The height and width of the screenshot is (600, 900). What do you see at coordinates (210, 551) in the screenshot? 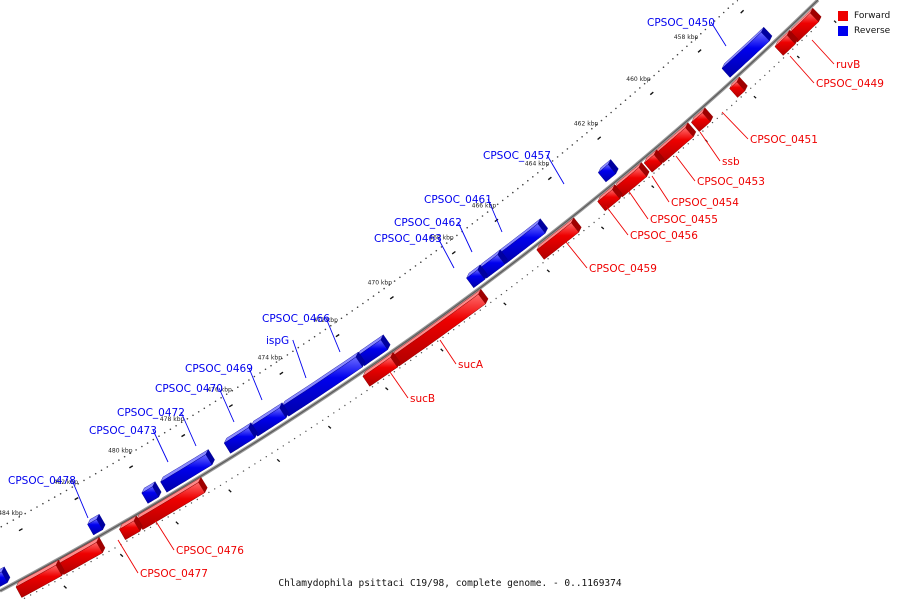
I see `gene-cpsoc-0476-label: CPSOC_0476` at bounding box center [210, 551].